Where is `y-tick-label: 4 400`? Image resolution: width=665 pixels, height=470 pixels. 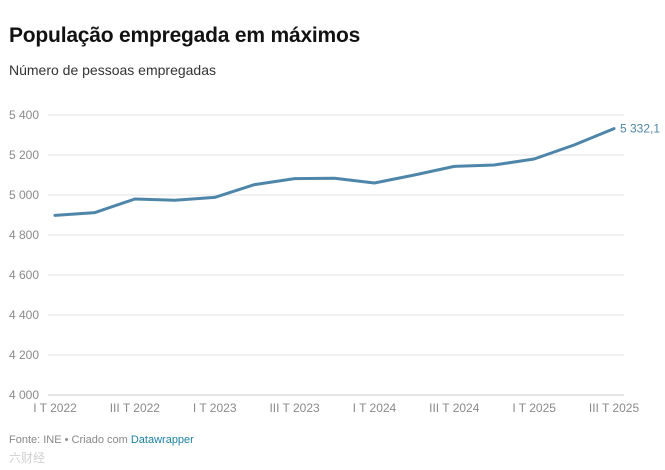
y-tick-label: 4 400 is located at coordinates (24, 315).